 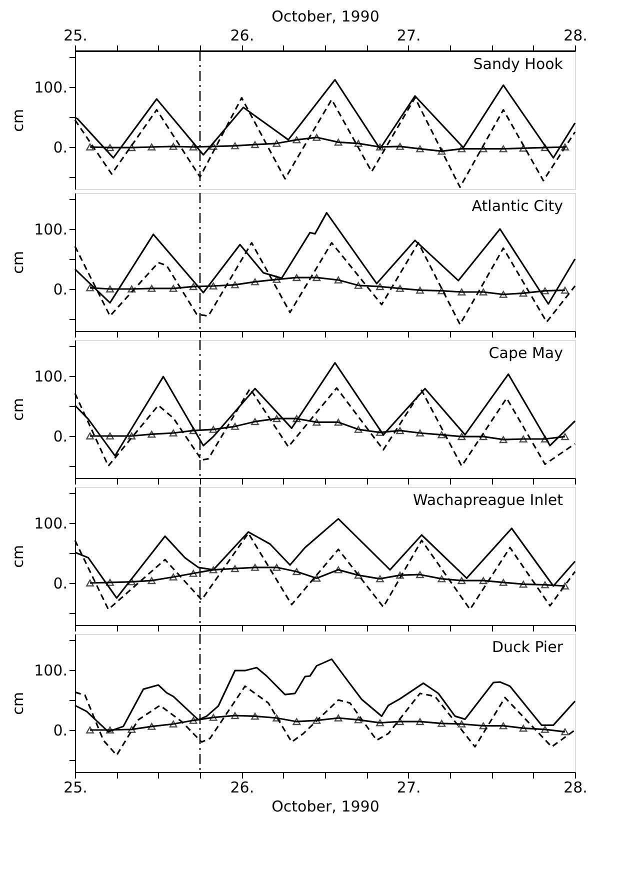 I want to click on chart-title: Cape May, so click(x=526, y=353).